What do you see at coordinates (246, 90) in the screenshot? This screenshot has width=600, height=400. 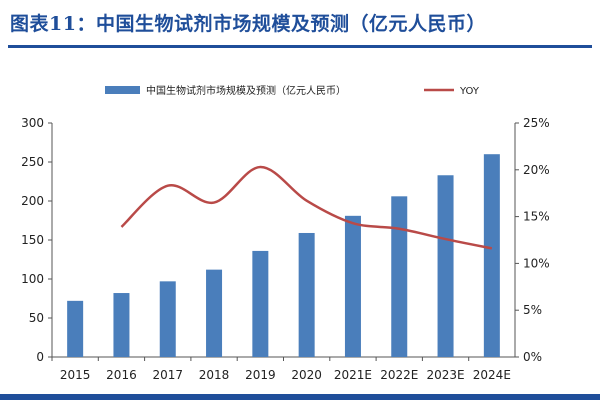 I see `legend-bar-label: 中国生物试剂市场规模及预测（亿元人民币）` at bounding box center [246, 90].